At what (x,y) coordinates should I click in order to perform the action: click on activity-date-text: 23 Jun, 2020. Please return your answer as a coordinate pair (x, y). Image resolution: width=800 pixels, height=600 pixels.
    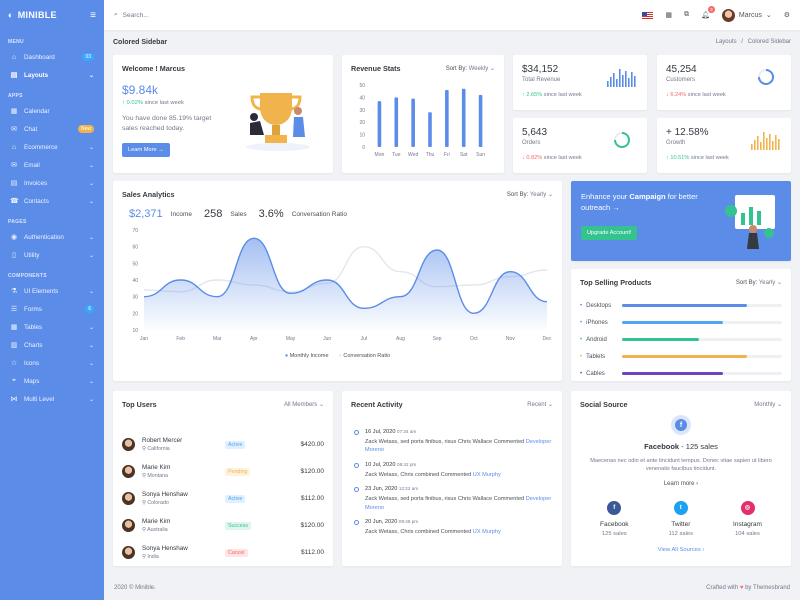
    Looking at the image, I should click on (381, 489).